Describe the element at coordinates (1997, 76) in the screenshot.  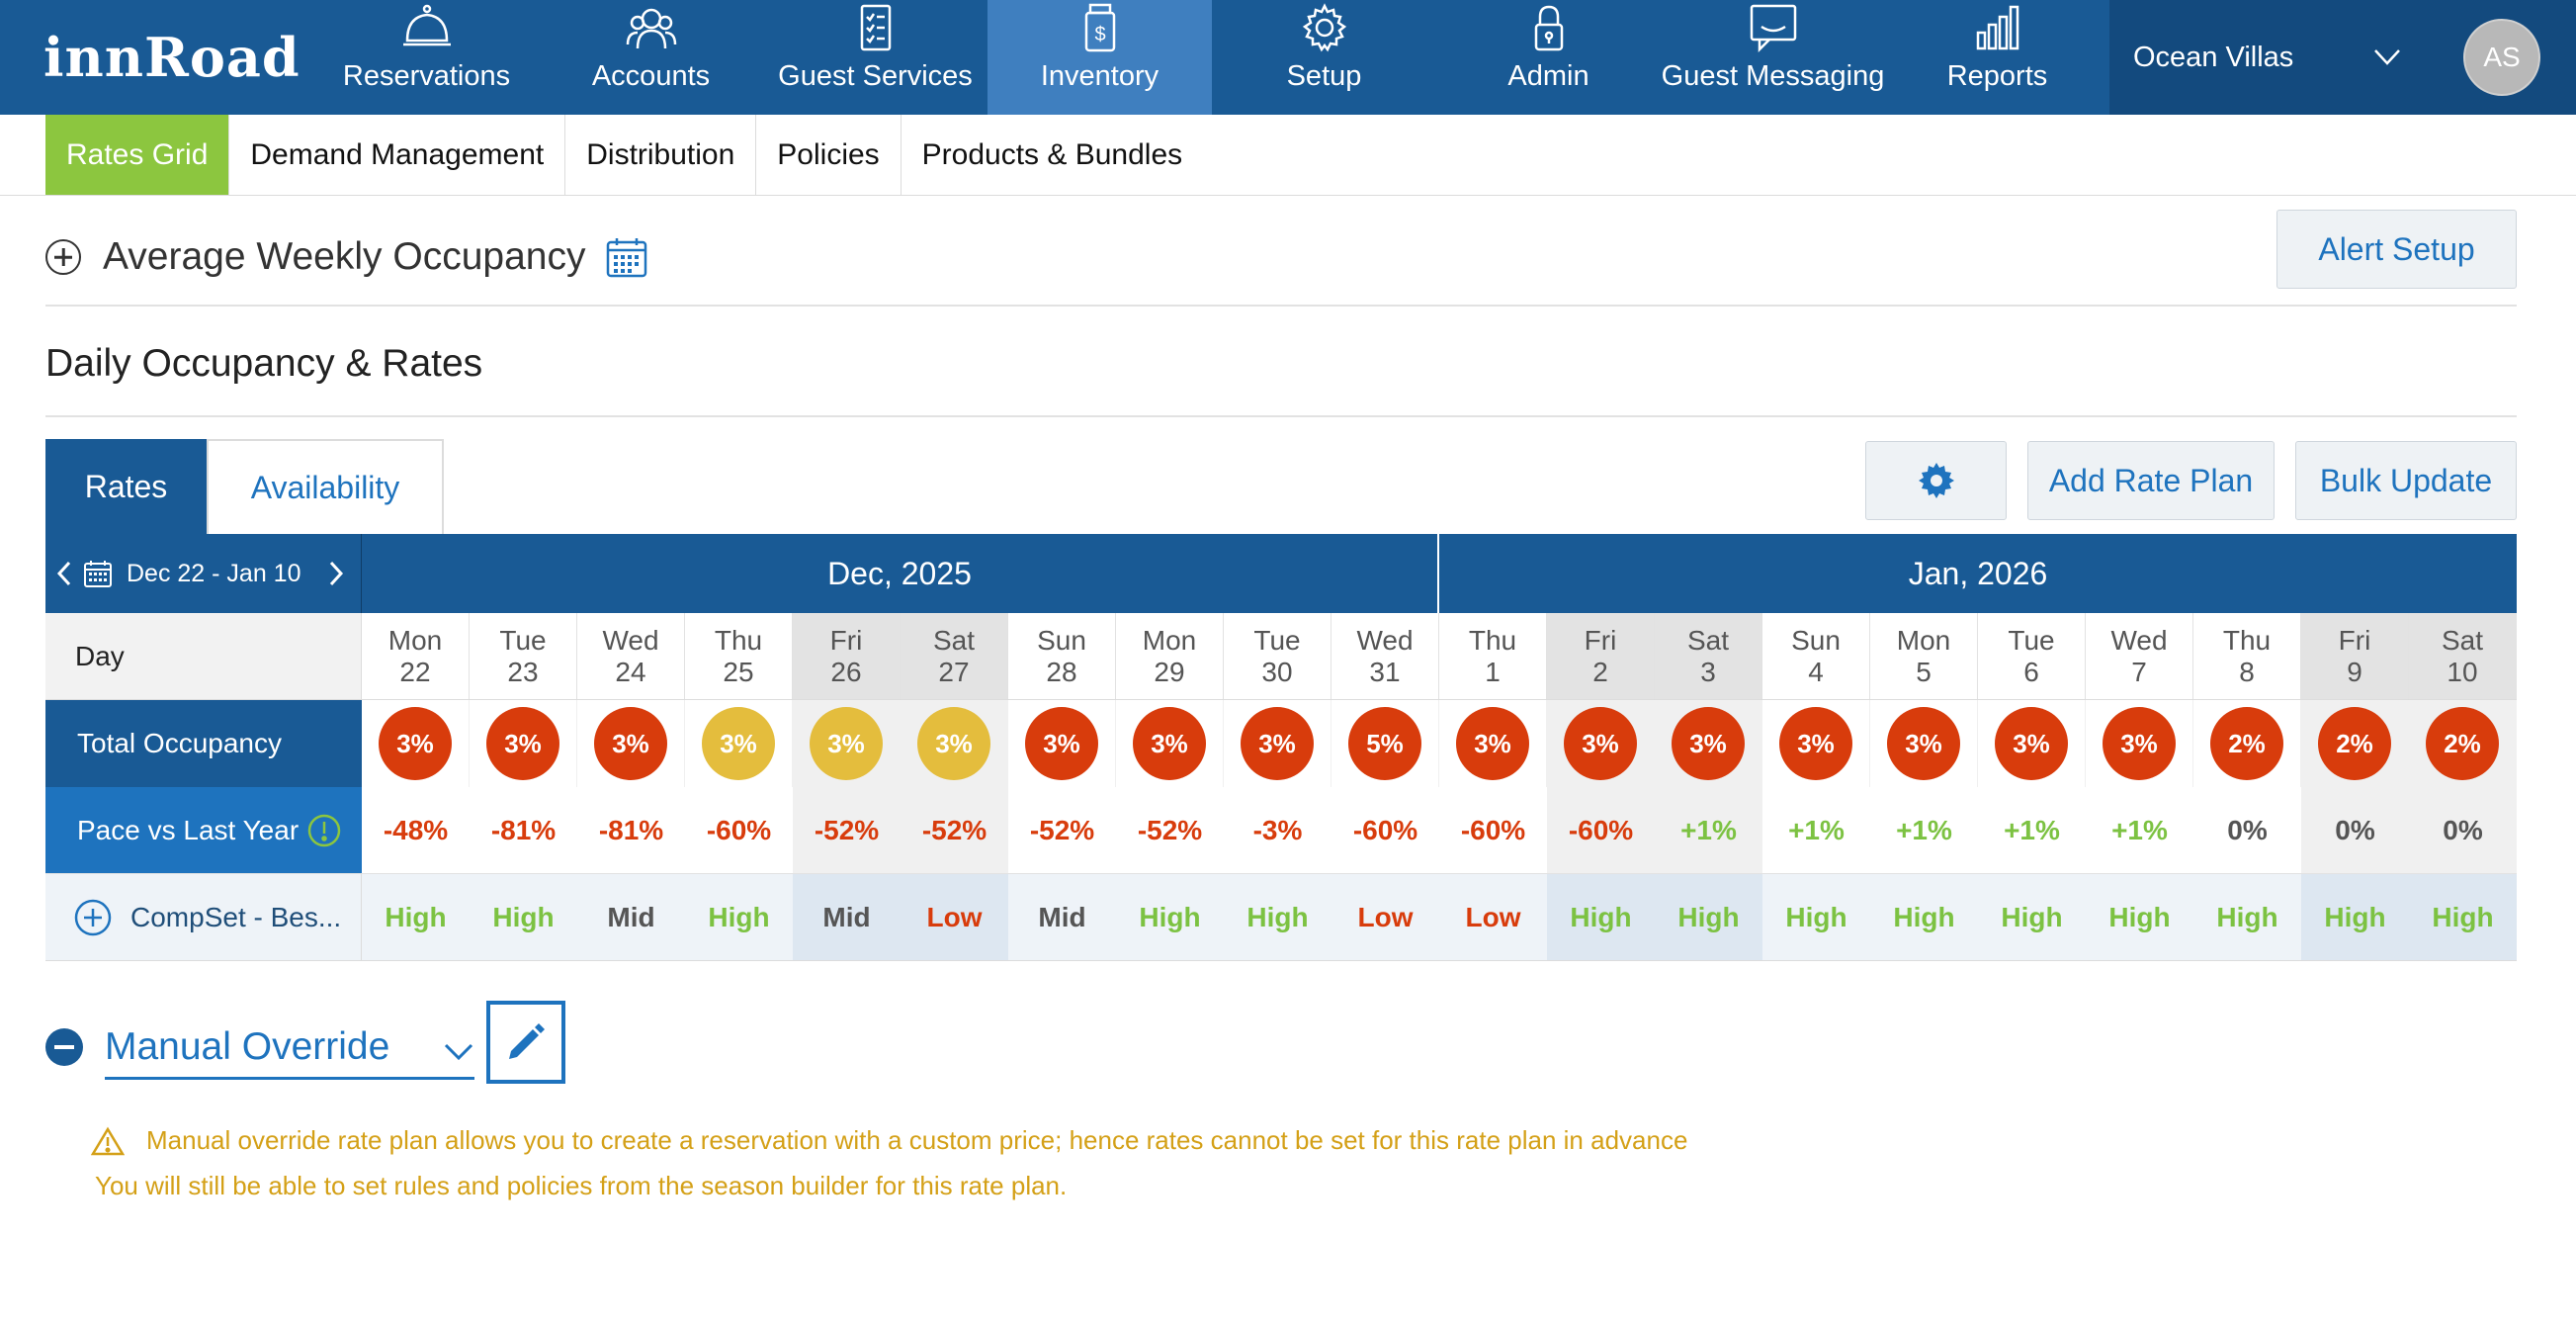
I see `nav-label: Reports` at that location.